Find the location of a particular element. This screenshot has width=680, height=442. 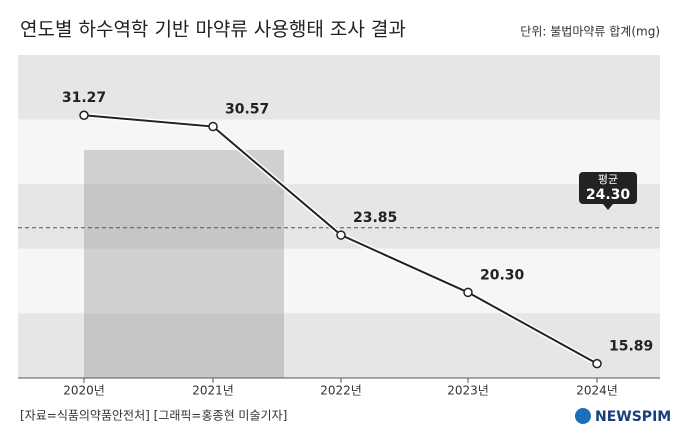

chart-title: 연도별 하수역학 기반 마약류 사용행태 조사 결과 is located at coordinates (213, 30).